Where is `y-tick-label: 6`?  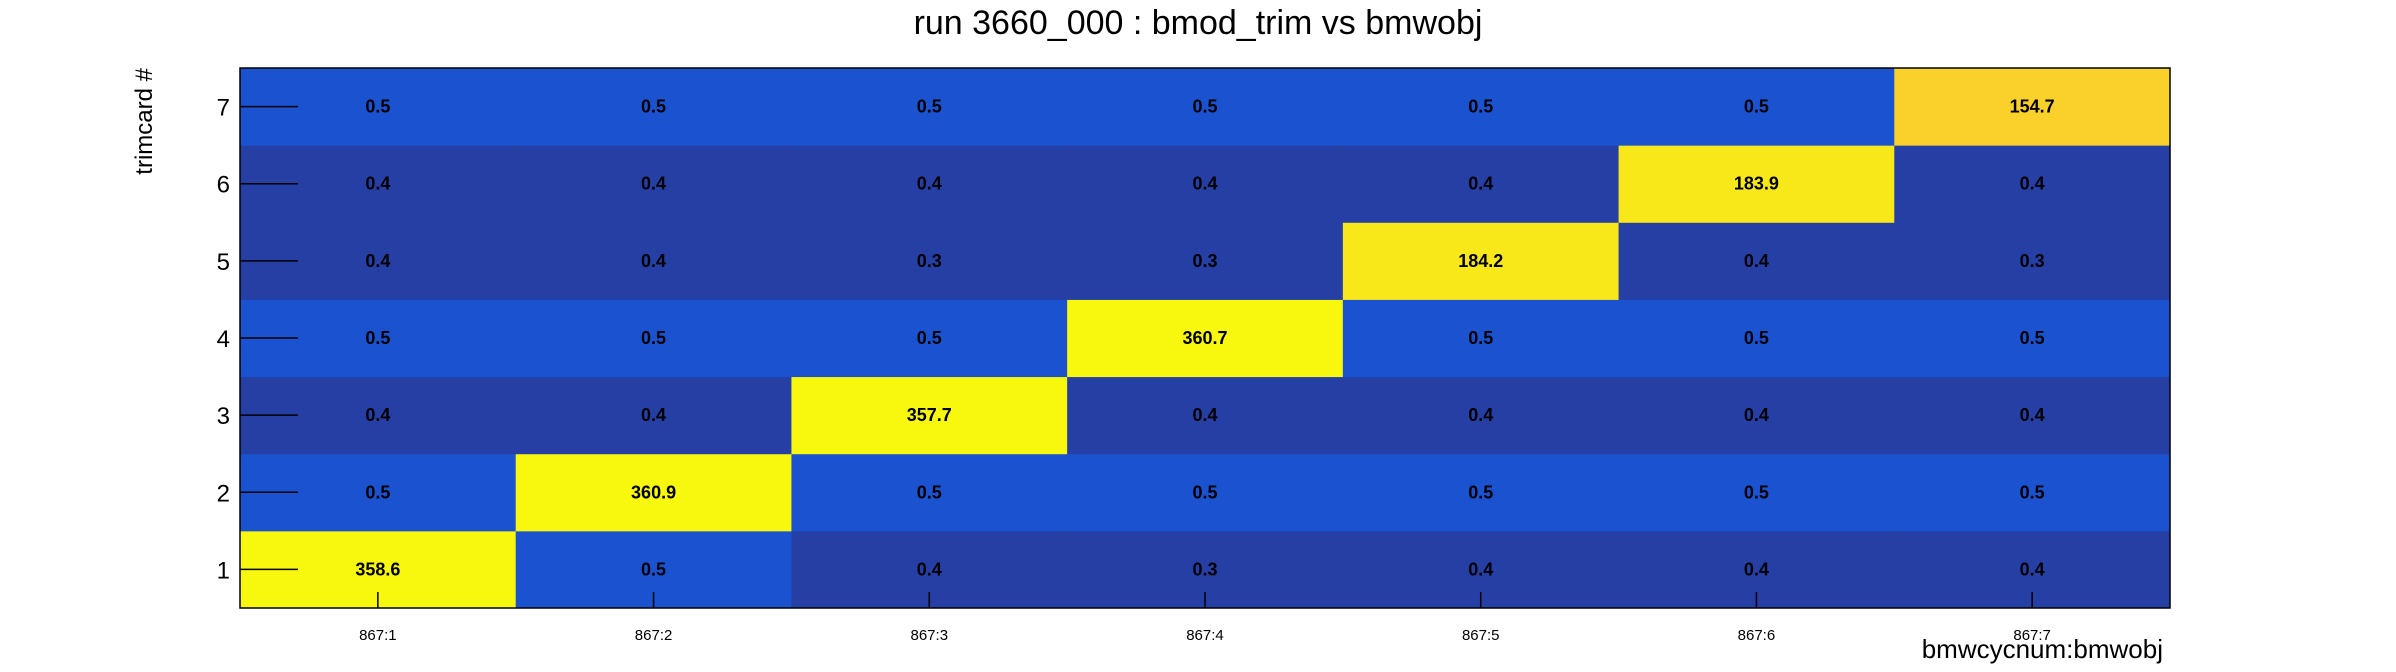
y-tick-label: 6 is located at coordinates (223, 185).